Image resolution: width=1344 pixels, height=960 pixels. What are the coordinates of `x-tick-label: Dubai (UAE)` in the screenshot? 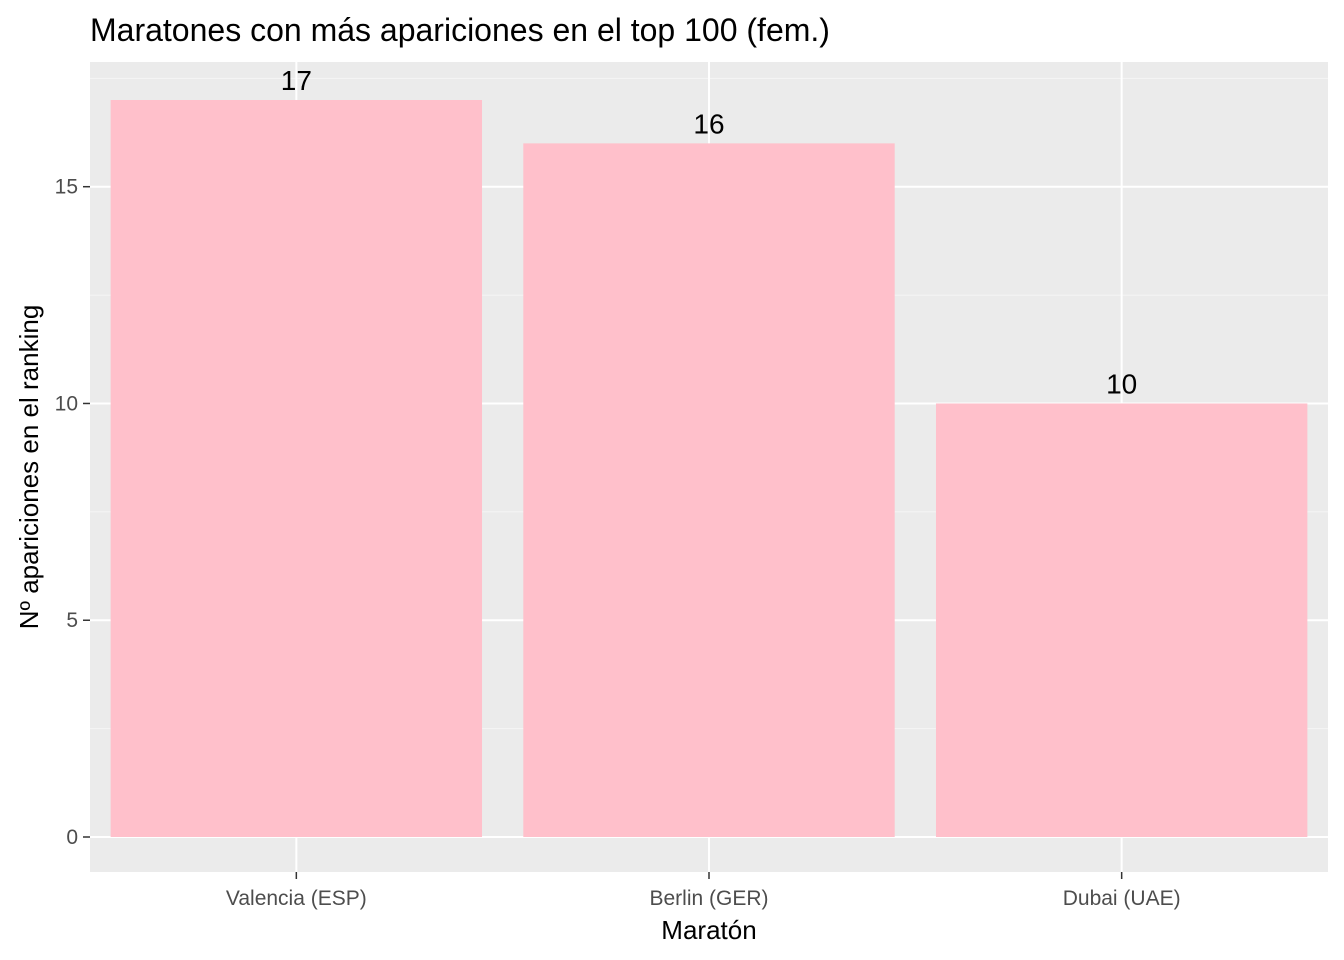 It's located at (1122, 898).